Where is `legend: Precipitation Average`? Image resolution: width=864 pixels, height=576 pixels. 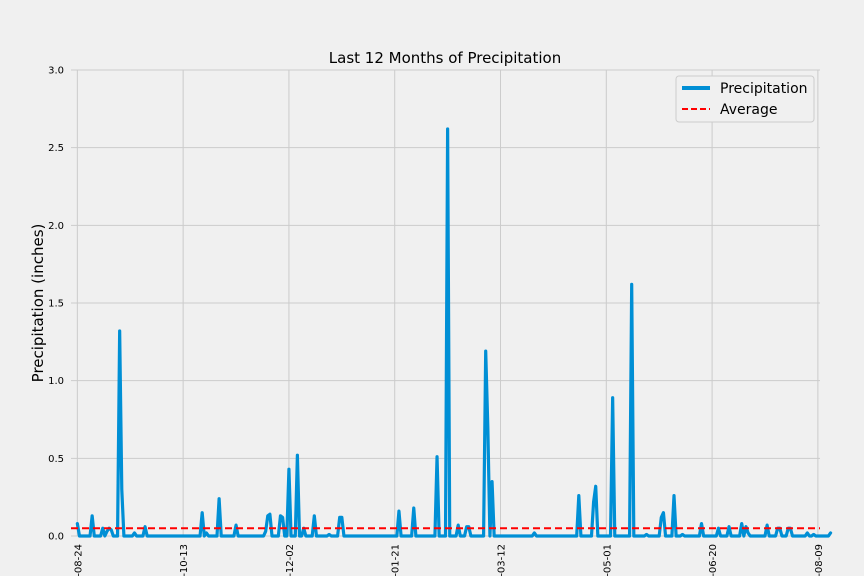
legend: Precipitation Average is located at coordinates (745, 99).